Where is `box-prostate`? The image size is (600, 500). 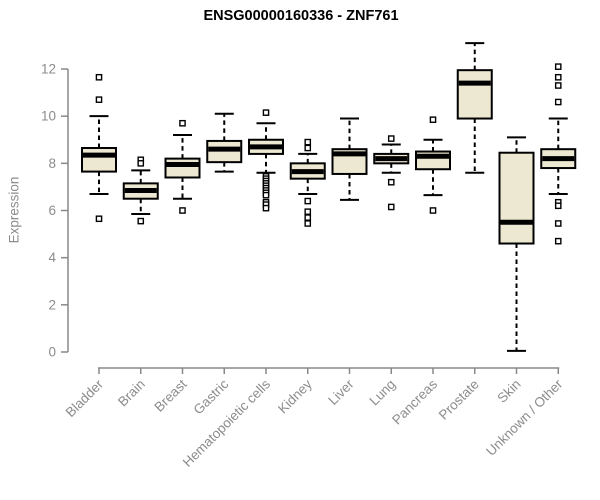 box-prostate is located at coordinates (474, 108).